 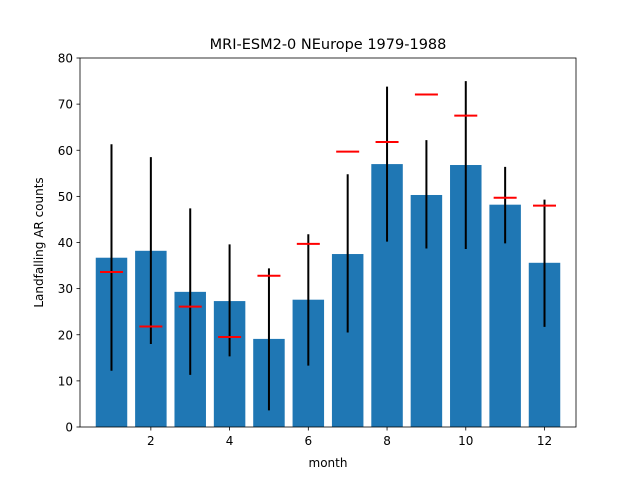 I want to click on y-tick-label: 40, so click(x=65, y=243).